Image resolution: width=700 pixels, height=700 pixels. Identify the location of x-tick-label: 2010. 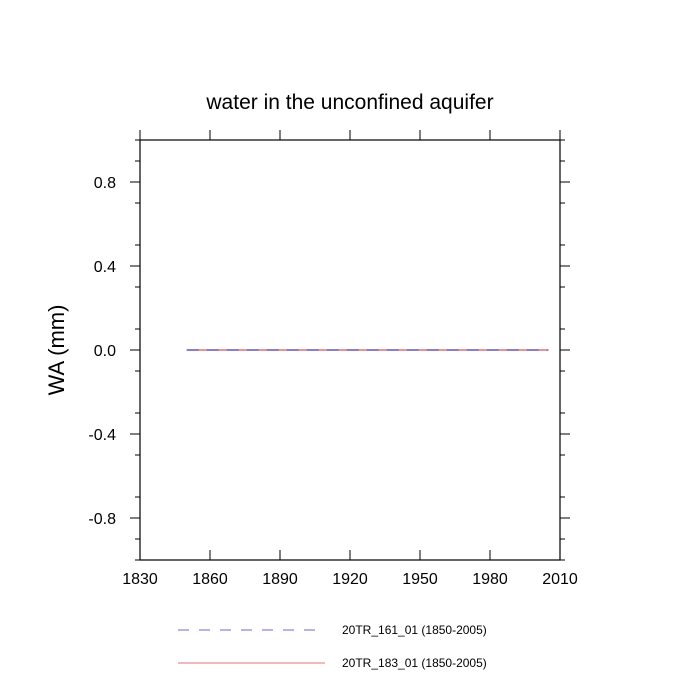
(560, 579).